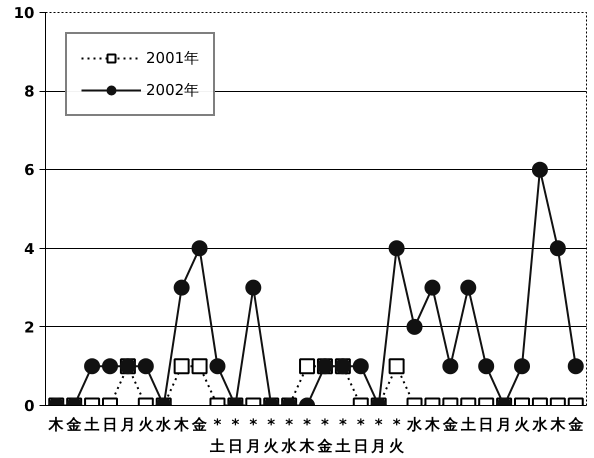  What do you see at coordinates (29, 327) in the screenshot?
I see `y-tick-label: 2` at bounding box center [29, 327].